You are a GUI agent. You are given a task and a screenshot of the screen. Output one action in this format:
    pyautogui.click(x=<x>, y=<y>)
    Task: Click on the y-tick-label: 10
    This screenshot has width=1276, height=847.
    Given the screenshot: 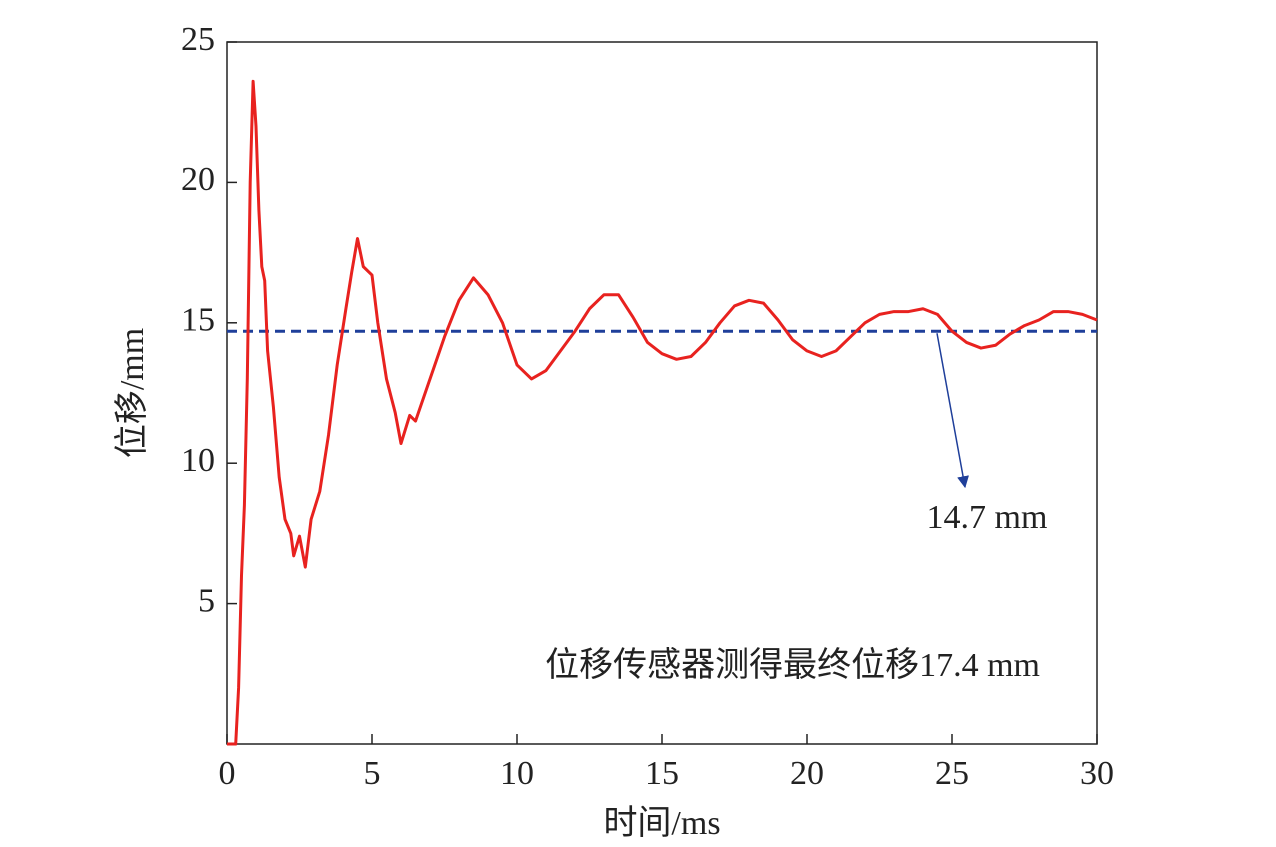 What is the action you would take?
    pyautogui.click(x=198, y=460)
    